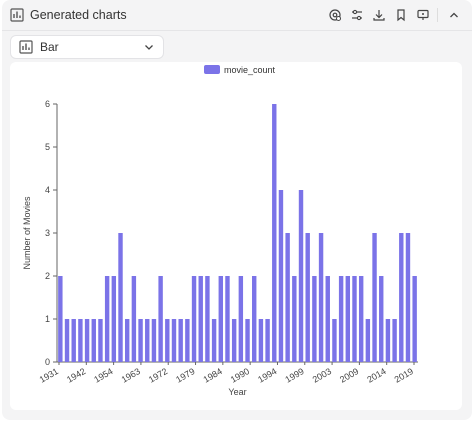 The width and height of the screenshot is (474, 423). Describe the element at coordinates (322, 375) in the screenshot. I see `x-tick-label: 2003` at that location.